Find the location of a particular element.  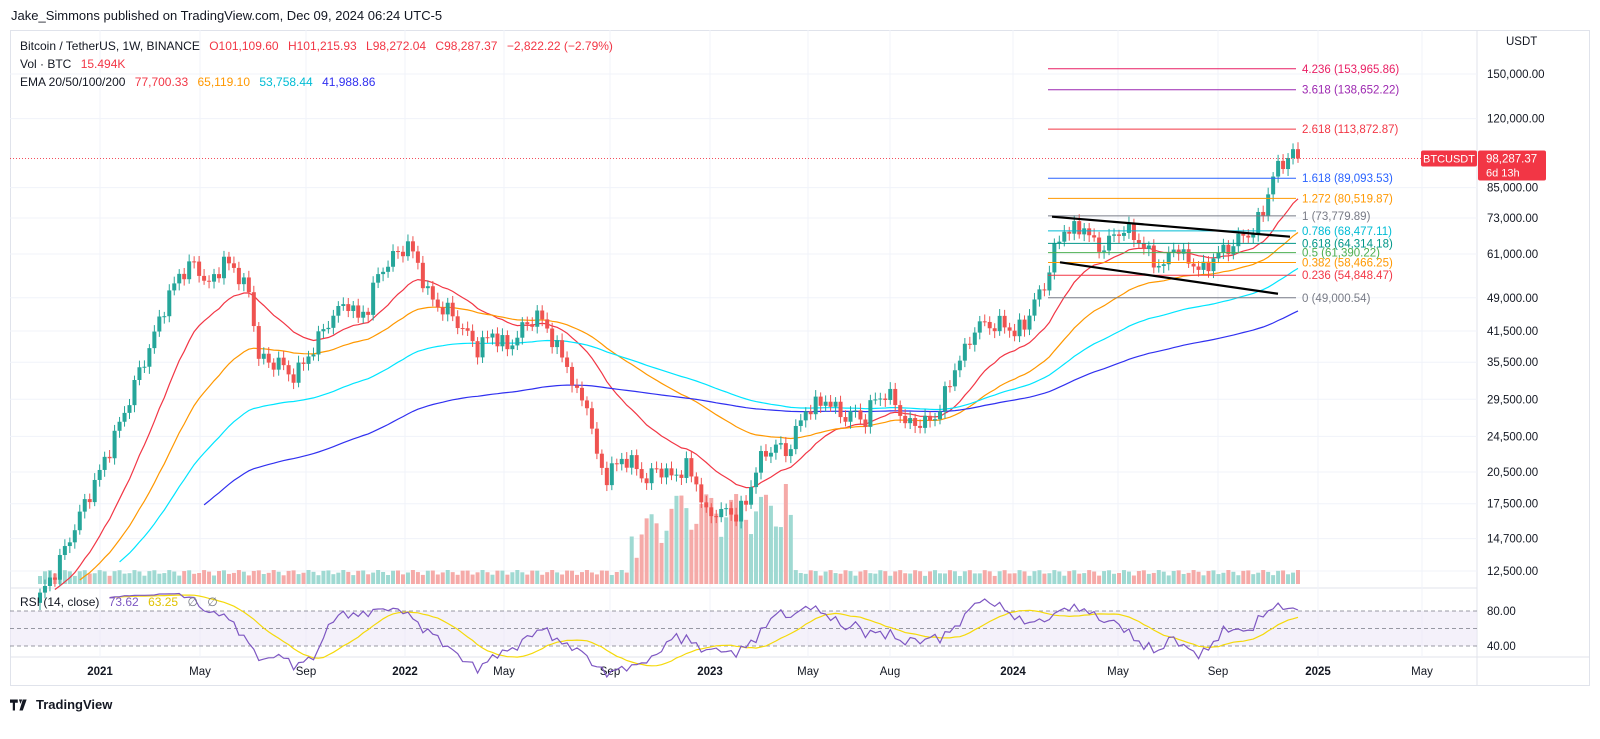

channel-upper-line is located at coordinates (1171, 226).